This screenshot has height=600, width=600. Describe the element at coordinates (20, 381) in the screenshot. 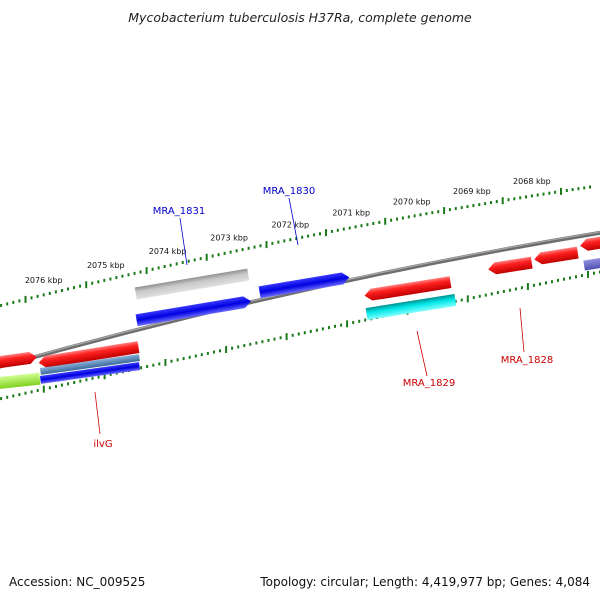

I see `gene-left-edge-cds` at that location.